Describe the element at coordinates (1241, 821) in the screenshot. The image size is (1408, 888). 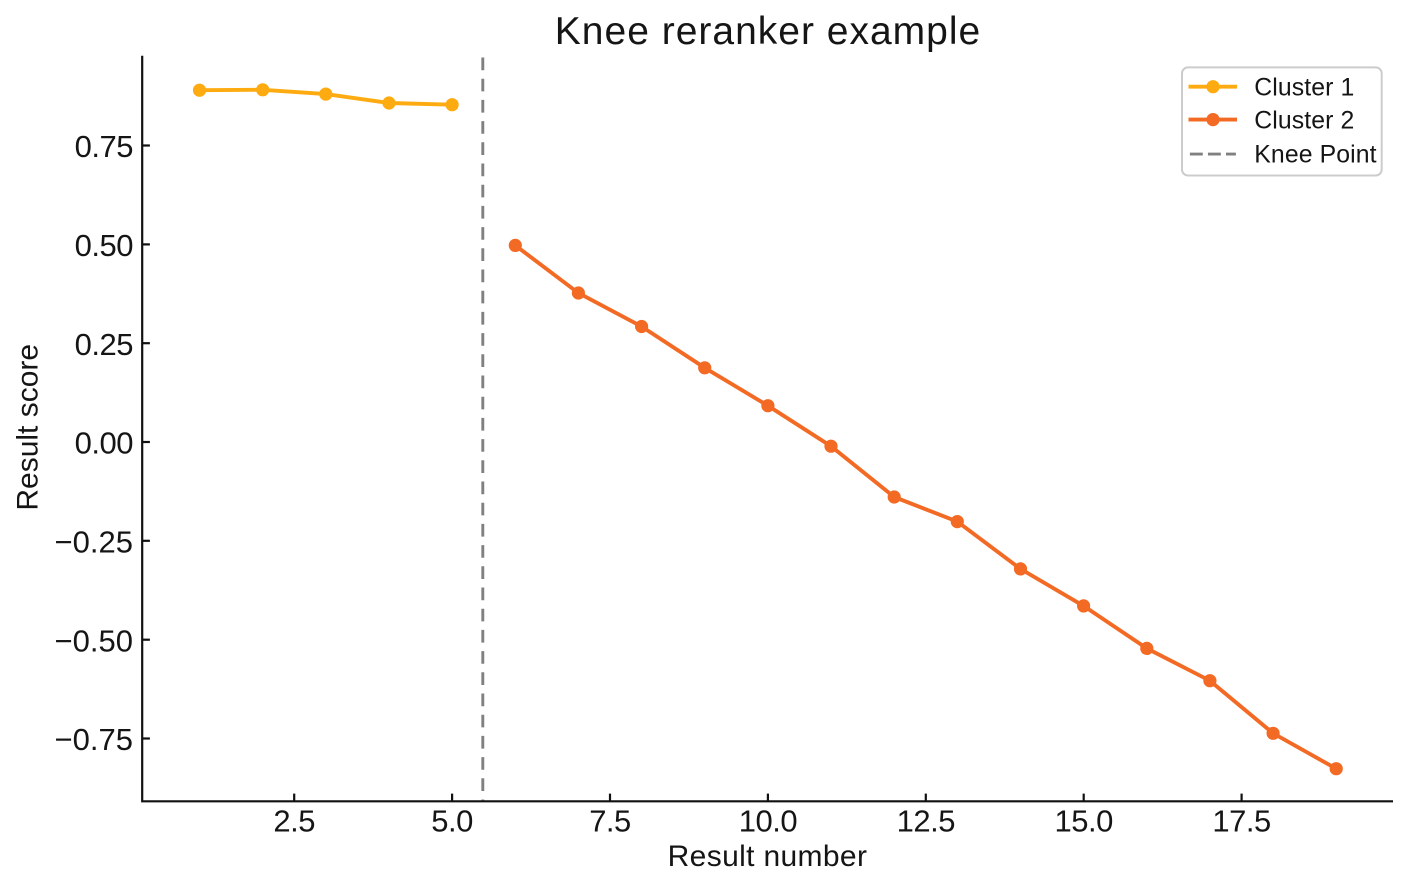
I see `svg-text: 17.5` at that location.